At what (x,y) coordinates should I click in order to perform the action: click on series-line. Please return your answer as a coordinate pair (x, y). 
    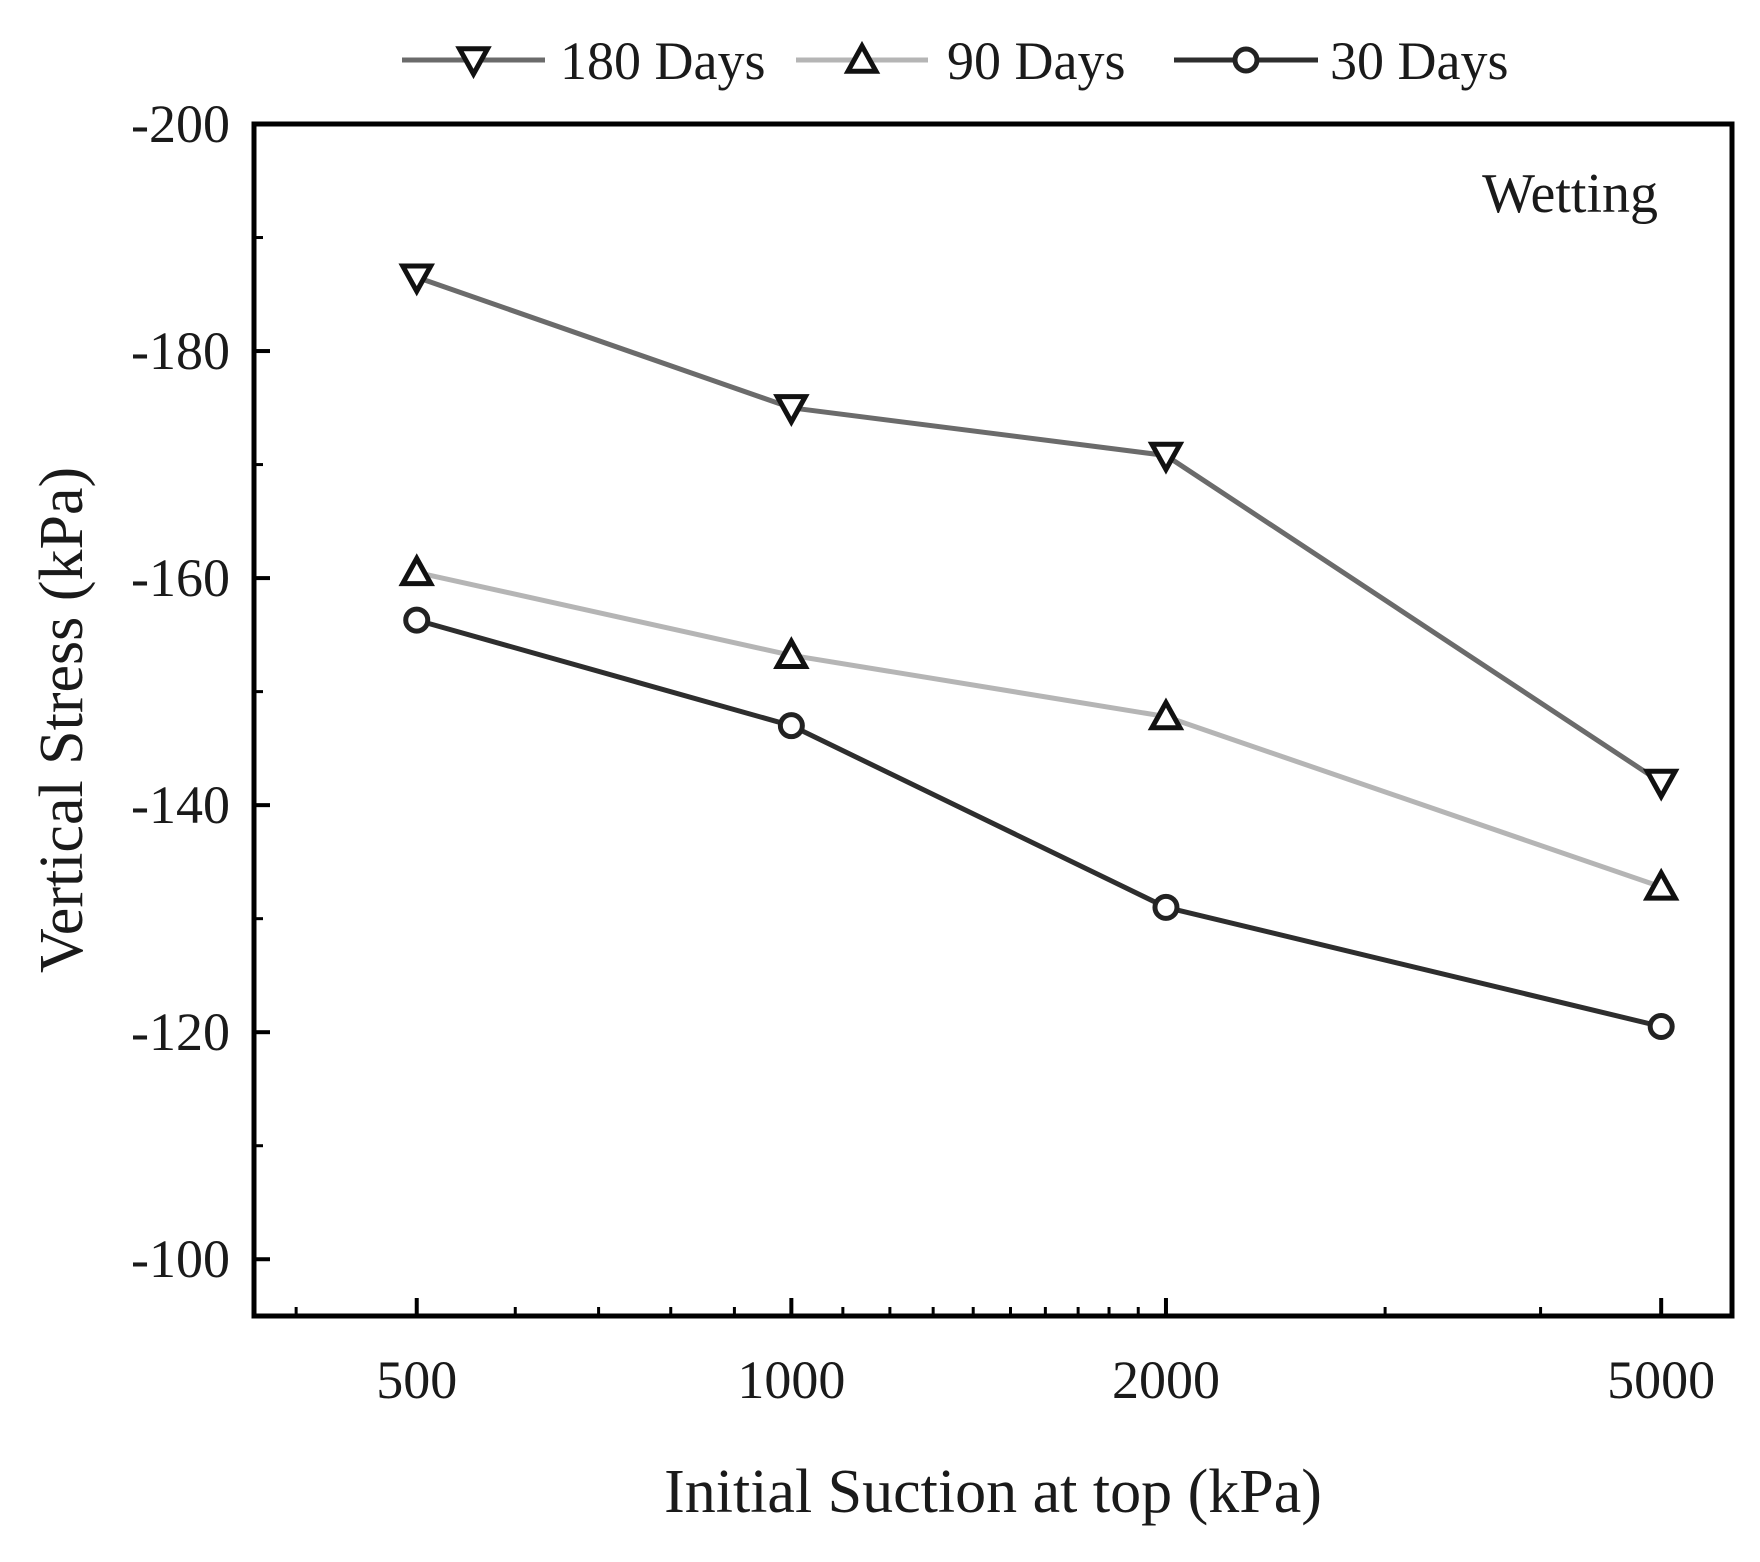
    Looking at the image, I should click on (1039, 729).